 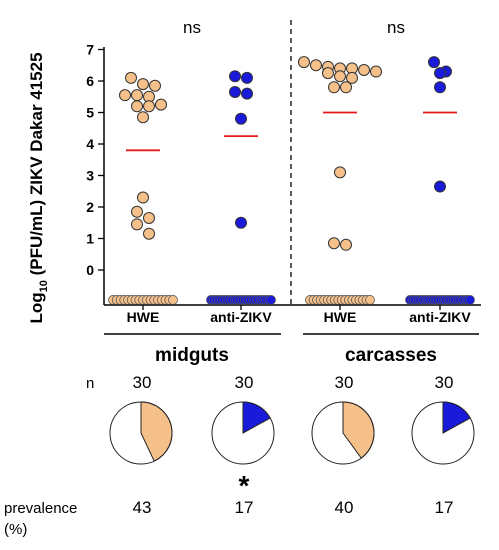 What do you see at coordinates (95, 160) in the screenshot?
I see `y-ticks: 0 1 2 3 4 5 6 7` at bounding box center [95, 160].